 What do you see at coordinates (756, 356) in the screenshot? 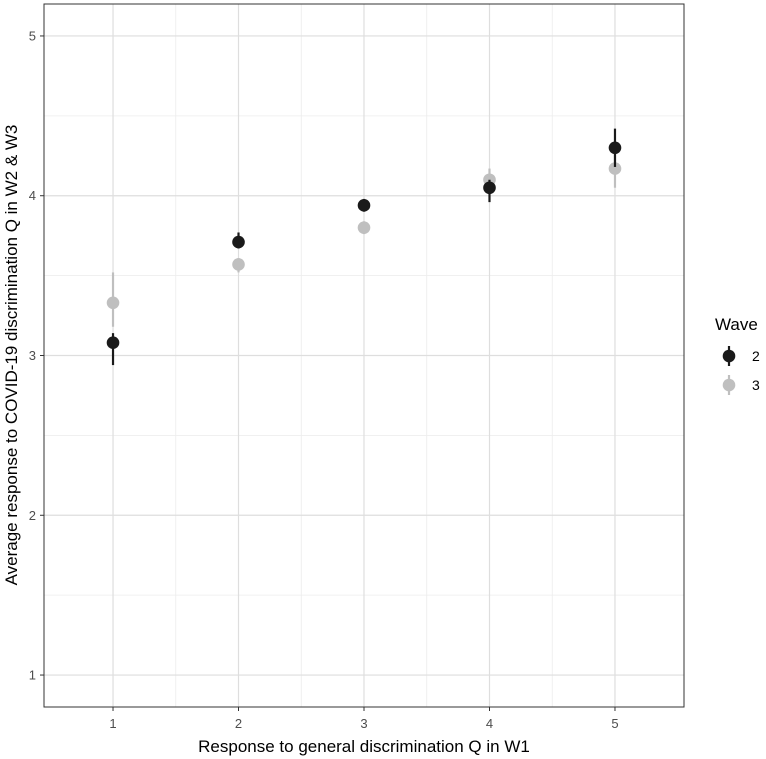
I see `legend-label-wave-2: 2` at bounding box center [756, 356].